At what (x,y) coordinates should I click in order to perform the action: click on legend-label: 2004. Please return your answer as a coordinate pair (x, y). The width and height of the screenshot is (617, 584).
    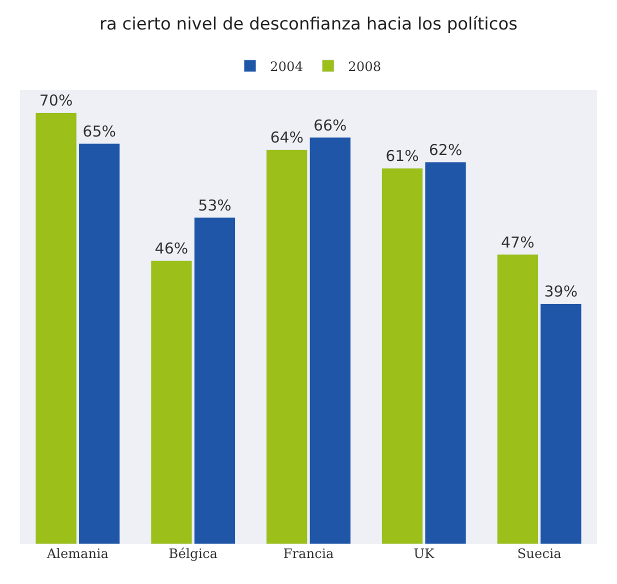
    Looking at the image, I should click on (287, 67).